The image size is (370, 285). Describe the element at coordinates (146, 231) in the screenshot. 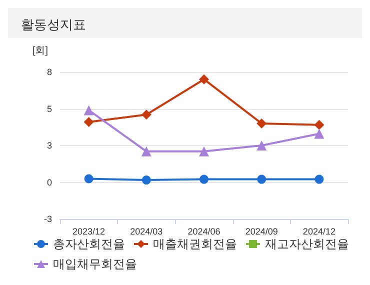

I see `x-tick-label: 2024/03` at that location.